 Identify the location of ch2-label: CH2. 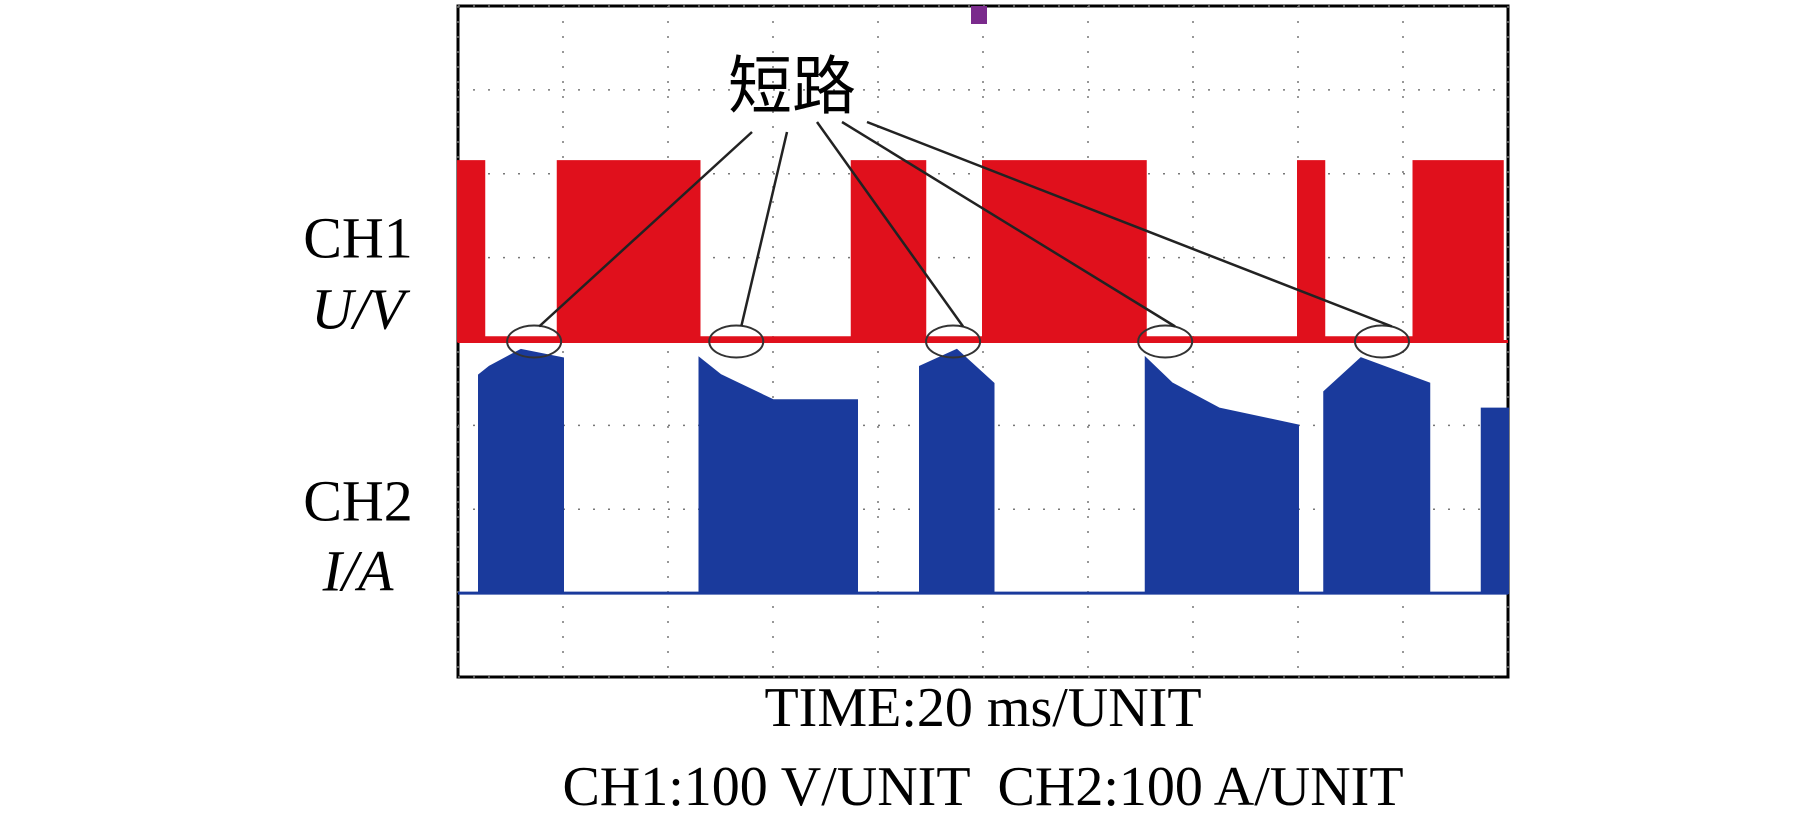
(358, 500).